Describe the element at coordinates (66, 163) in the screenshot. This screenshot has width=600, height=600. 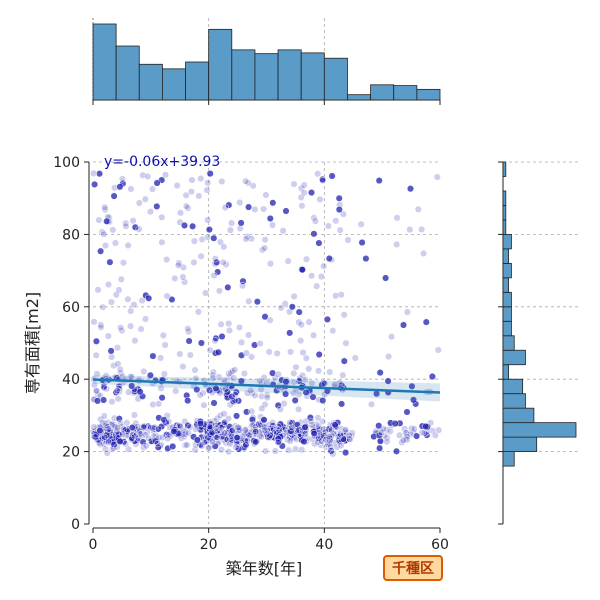
I see `y-tick-label: 100` at that location.